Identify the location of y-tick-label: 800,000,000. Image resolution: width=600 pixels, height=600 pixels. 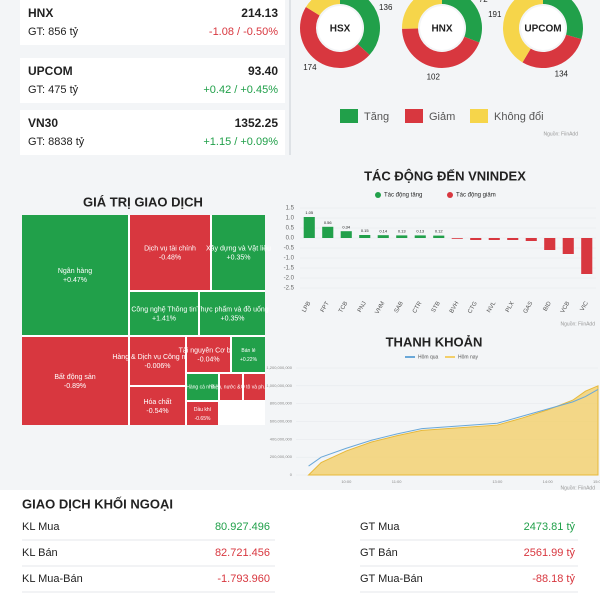
(281, 403).